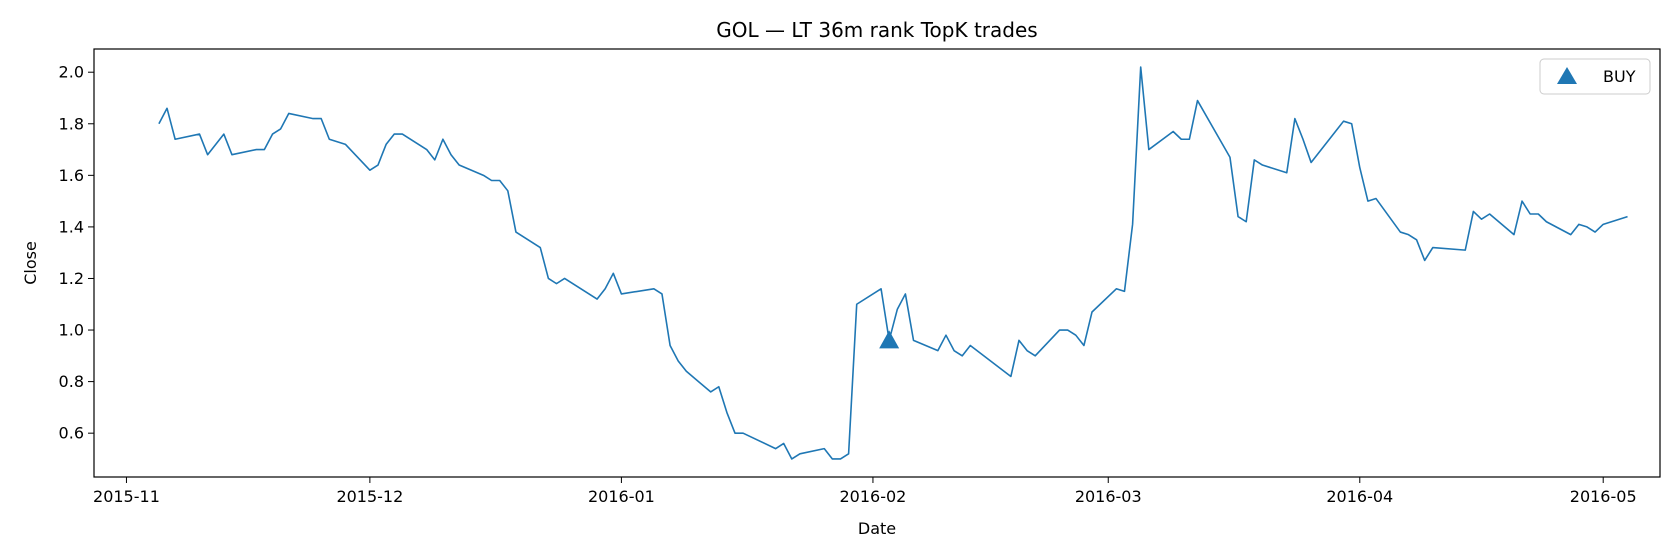 The width and height of the screenshot is (1680, 560). What do you see at coordinates (71, 175) in the screenshot?
I see `y-tick-label: 1.6` at bounding box center [71, 175].